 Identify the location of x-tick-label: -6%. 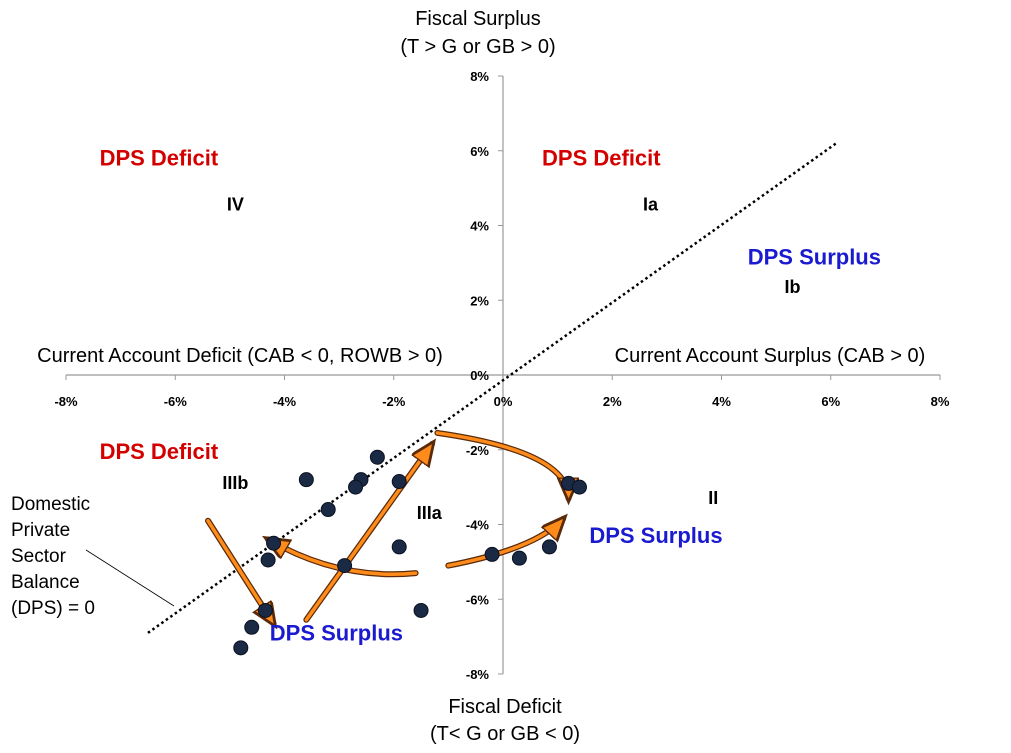
(176, 401).